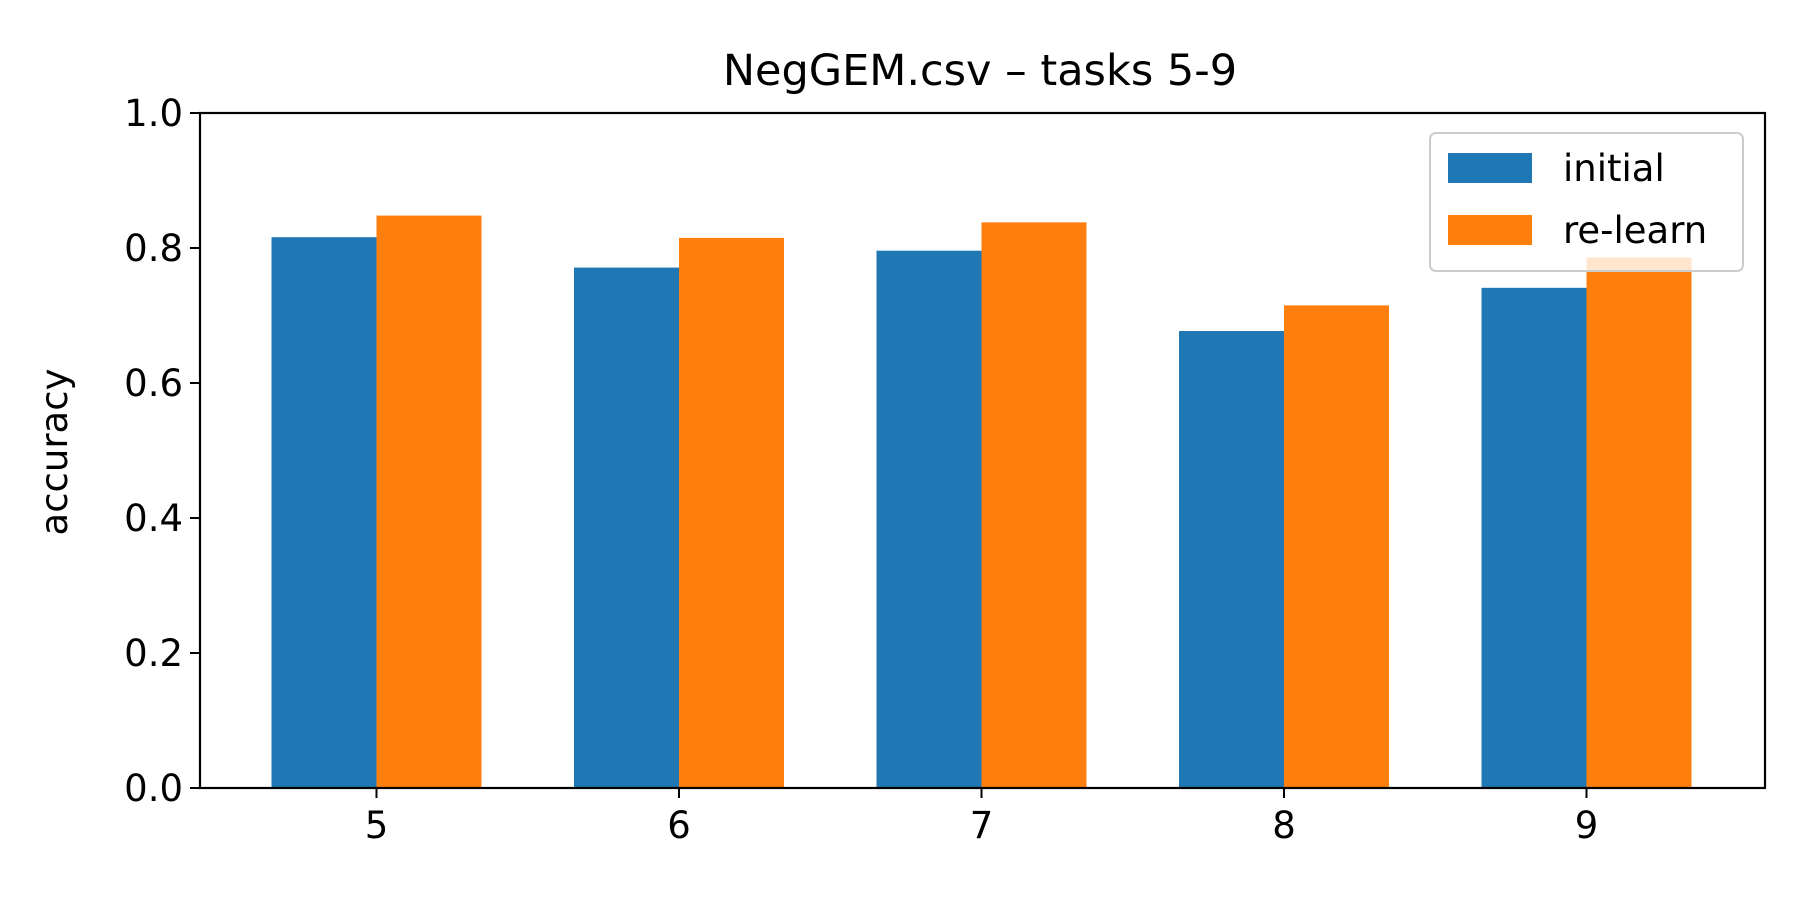 This screenshot has width=1800, height=904. Describe the element at coordinates (1587, 825) in the screenshot. I see `x-tick-label: 9` at that location.